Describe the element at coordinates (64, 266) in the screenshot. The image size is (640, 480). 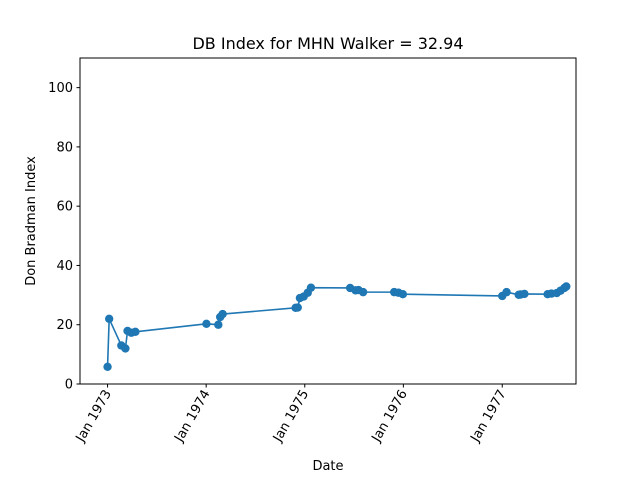
I see `y-tick-label: 40` at that location.